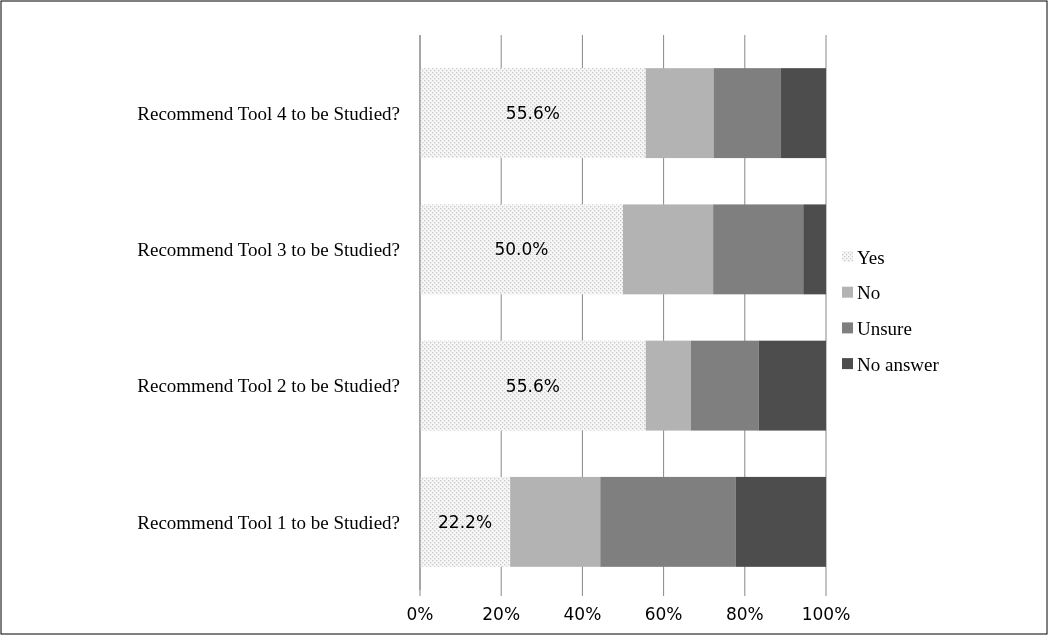  Describe the element at coordinates (268, 113) in the screenshot. I see `y-tick-label: Recommend Tool 4 to be Studied?` at that location.